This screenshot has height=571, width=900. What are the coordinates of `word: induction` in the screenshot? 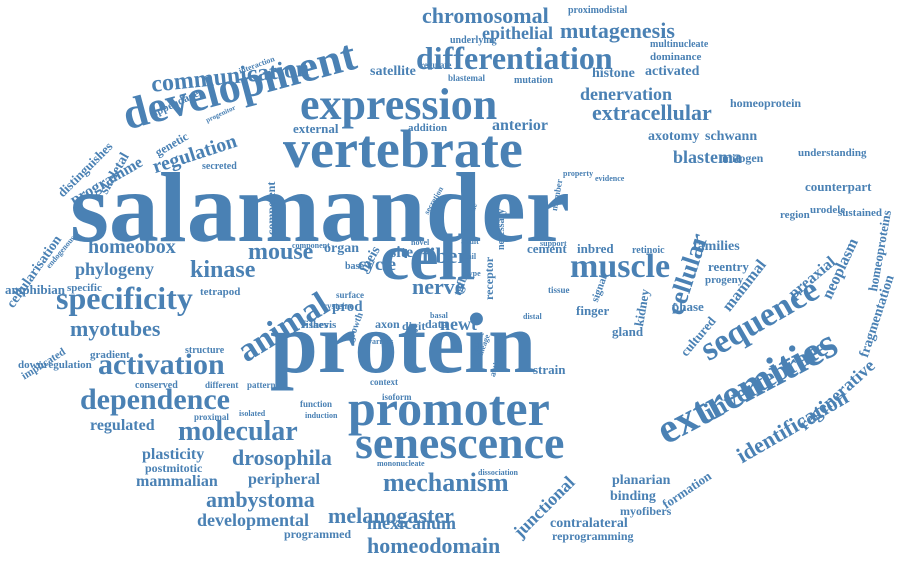 It's located at (321, 415).